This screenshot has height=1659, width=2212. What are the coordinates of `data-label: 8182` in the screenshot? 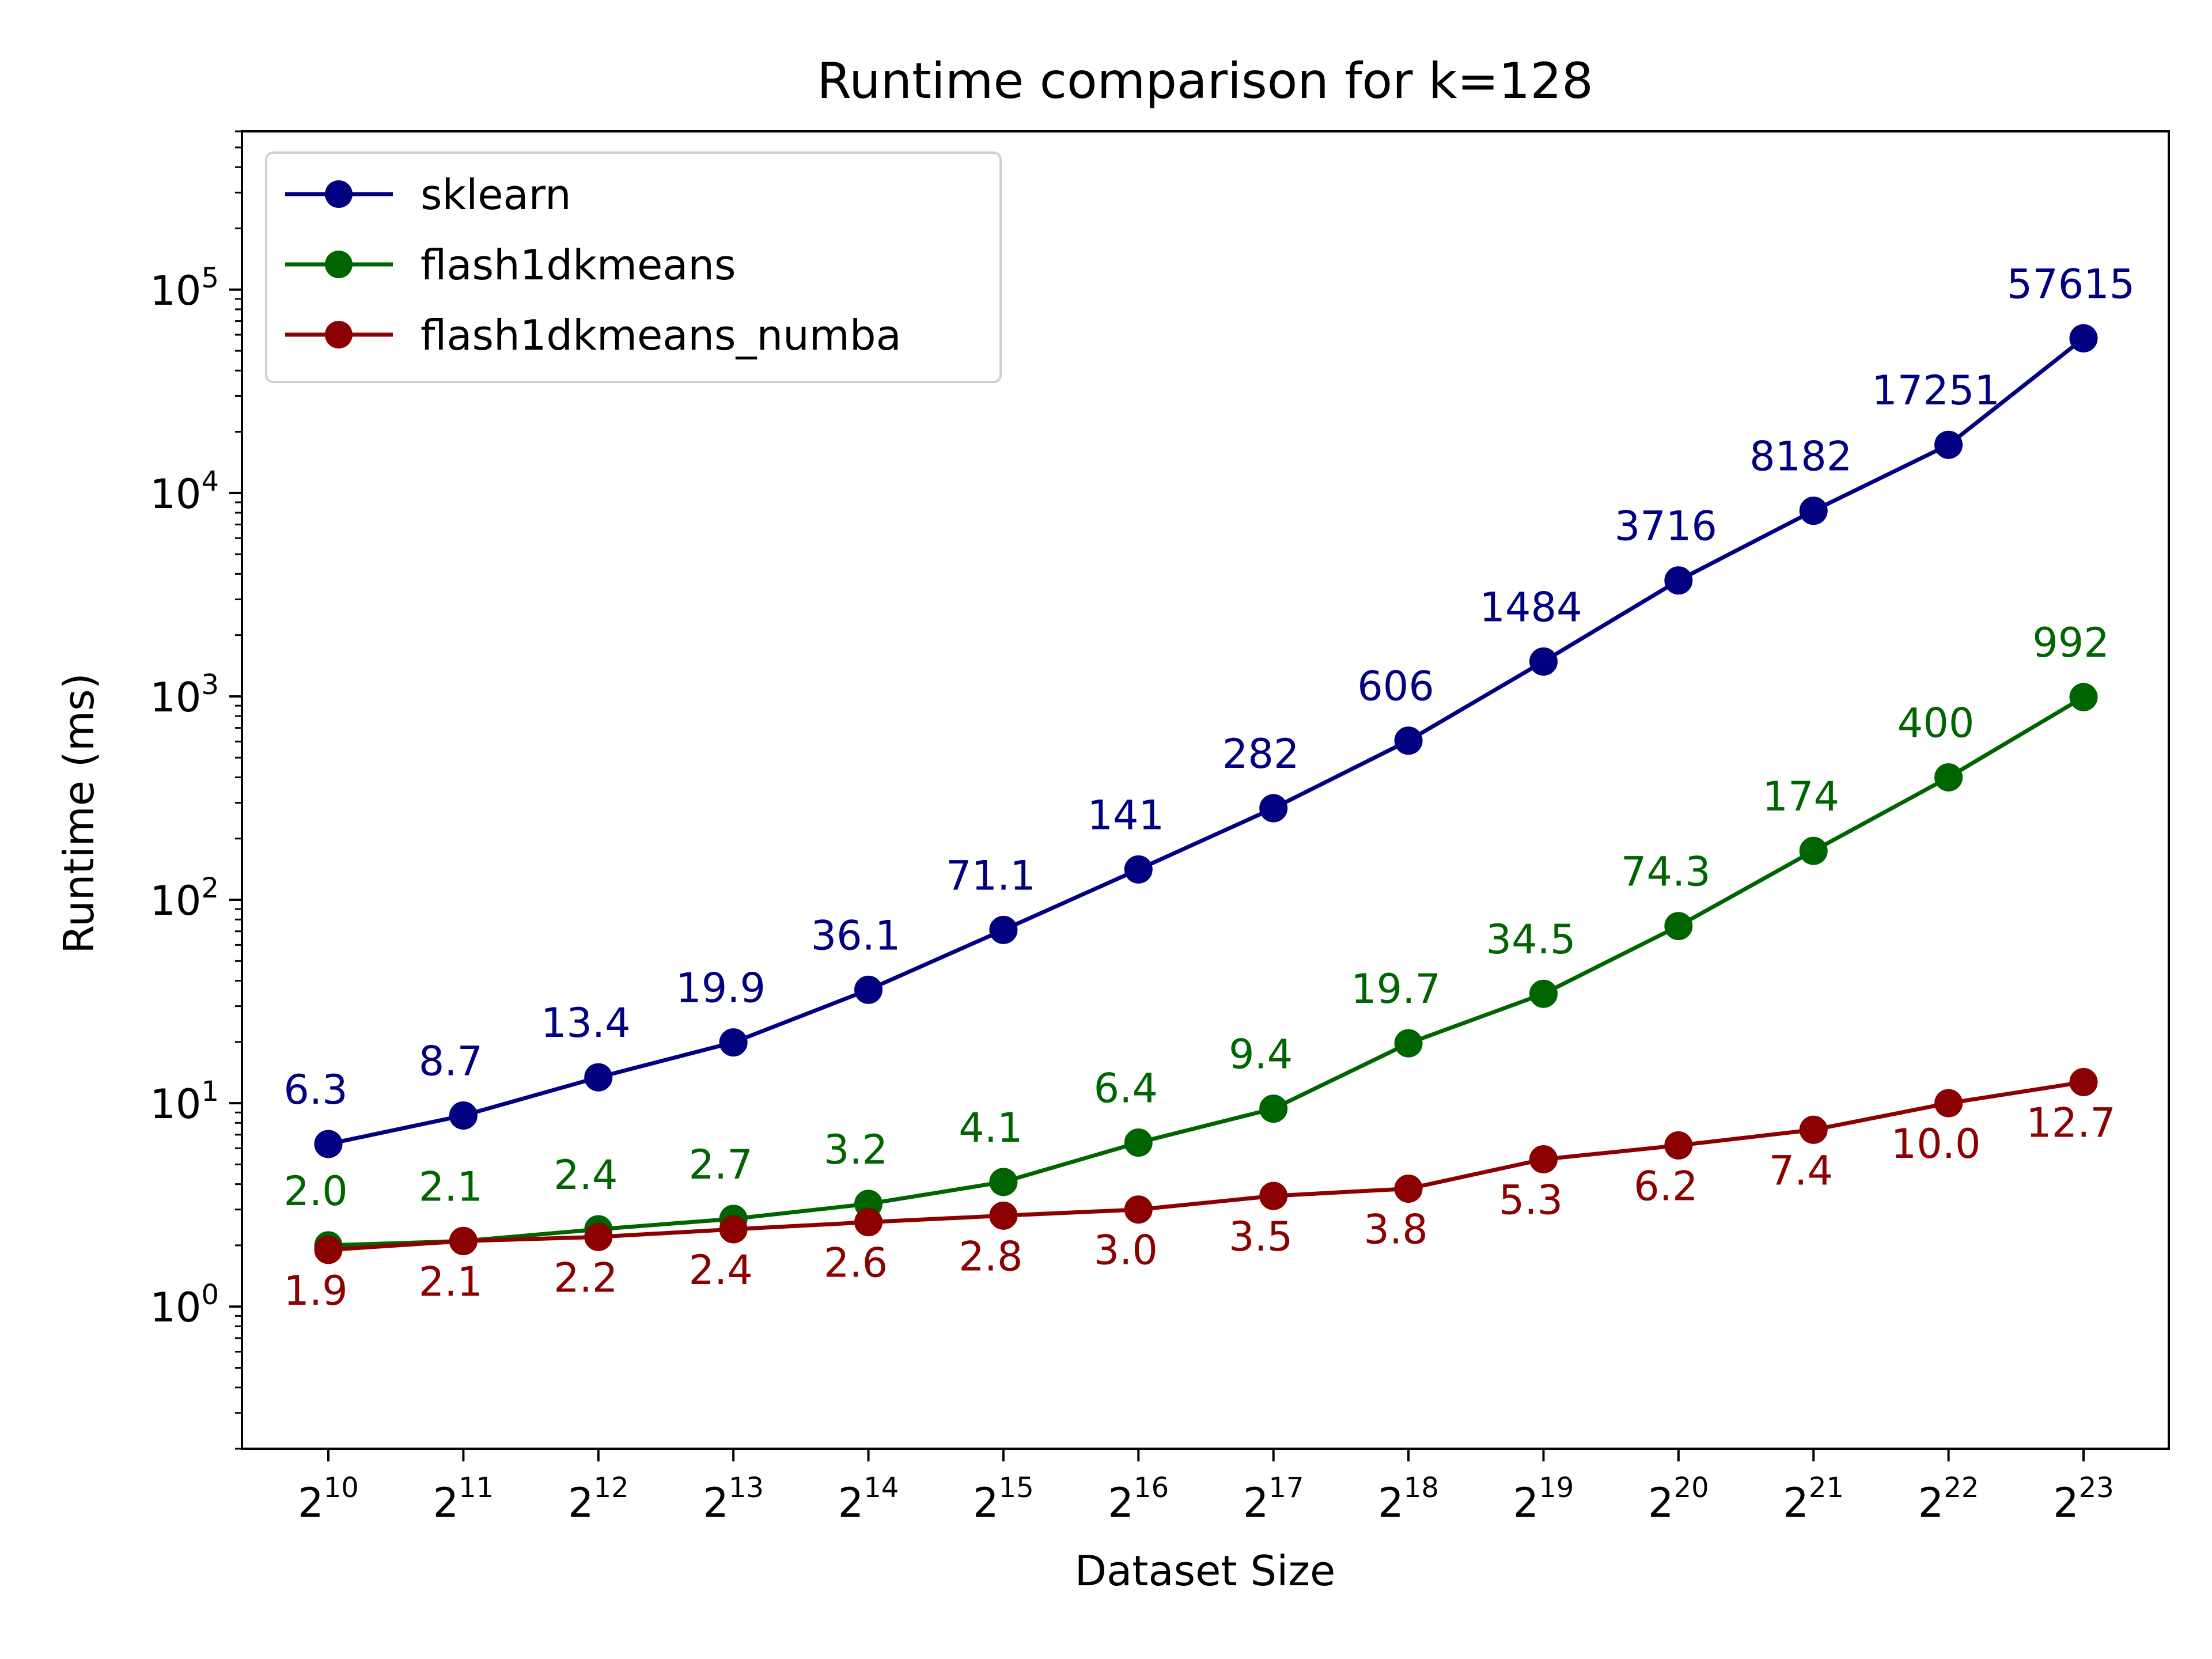 It's located at (1800, 456).